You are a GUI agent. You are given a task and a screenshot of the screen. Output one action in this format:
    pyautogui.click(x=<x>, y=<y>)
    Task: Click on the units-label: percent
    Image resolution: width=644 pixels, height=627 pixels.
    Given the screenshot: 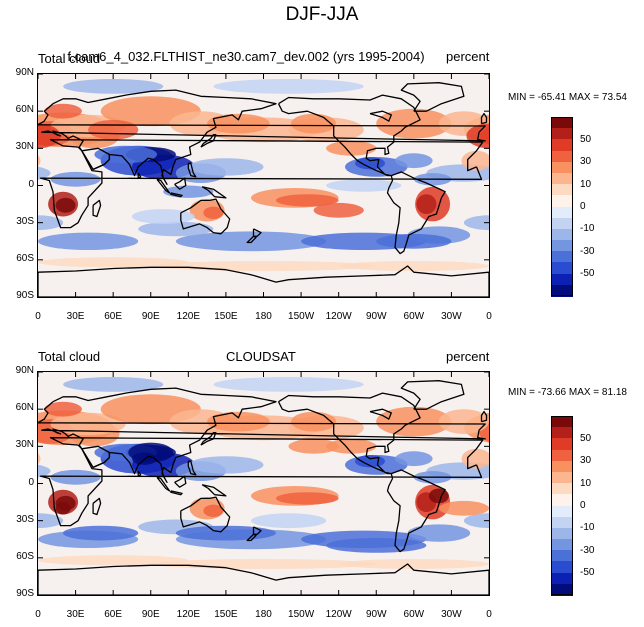 What is the action you would take?
    pyautogui.click(x=468, y=56)
    